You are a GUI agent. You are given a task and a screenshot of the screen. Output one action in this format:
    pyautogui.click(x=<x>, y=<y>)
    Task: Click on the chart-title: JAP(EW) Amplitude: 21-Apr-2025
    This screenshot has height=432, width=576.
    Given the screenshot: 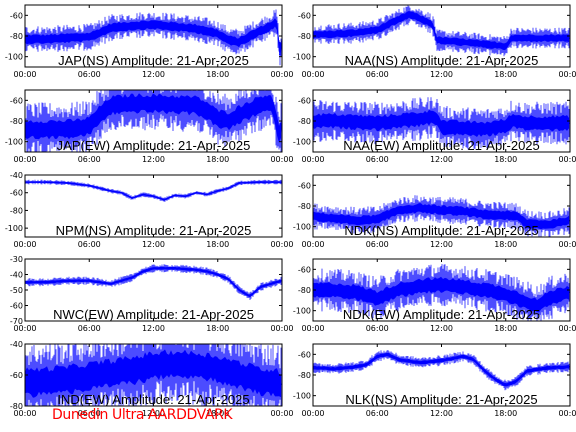 What is the action you would take?
    pyautogui.click(x=154, y=145)
    